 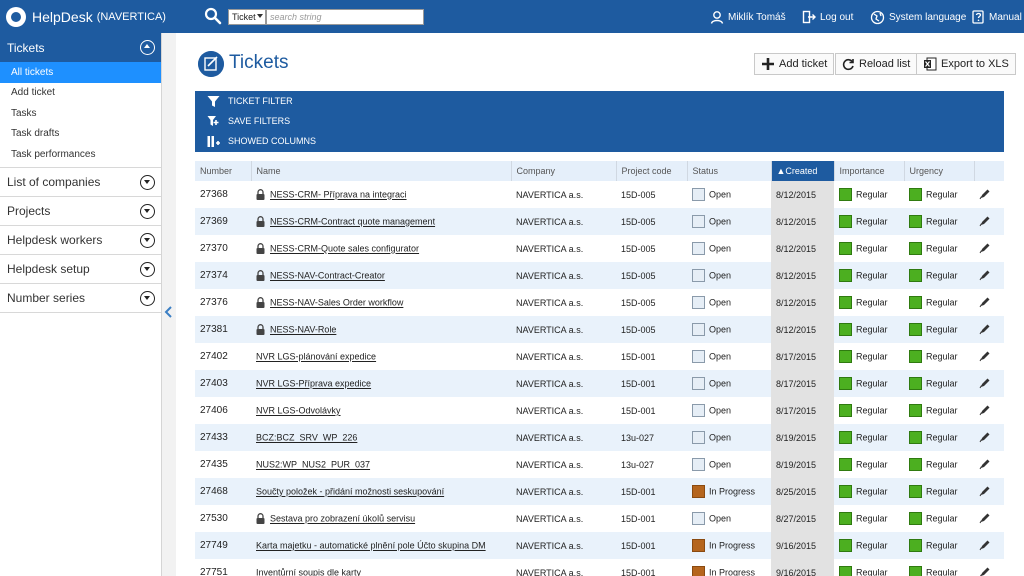 What do you see at coordinates (53, 154) in the screenshot?
I see `sidebar-item-task-performances: Task performances` at bounding box center [53, 154].